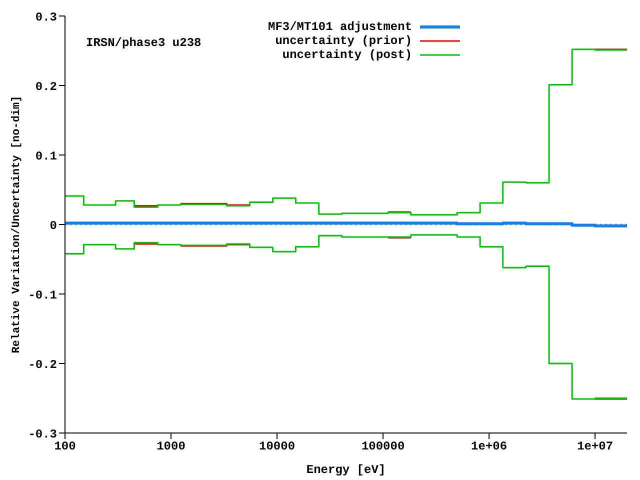 This screenshot has height=480, width=640. I want to click on x-axis-title: Energy [eV], so click(346, 470).